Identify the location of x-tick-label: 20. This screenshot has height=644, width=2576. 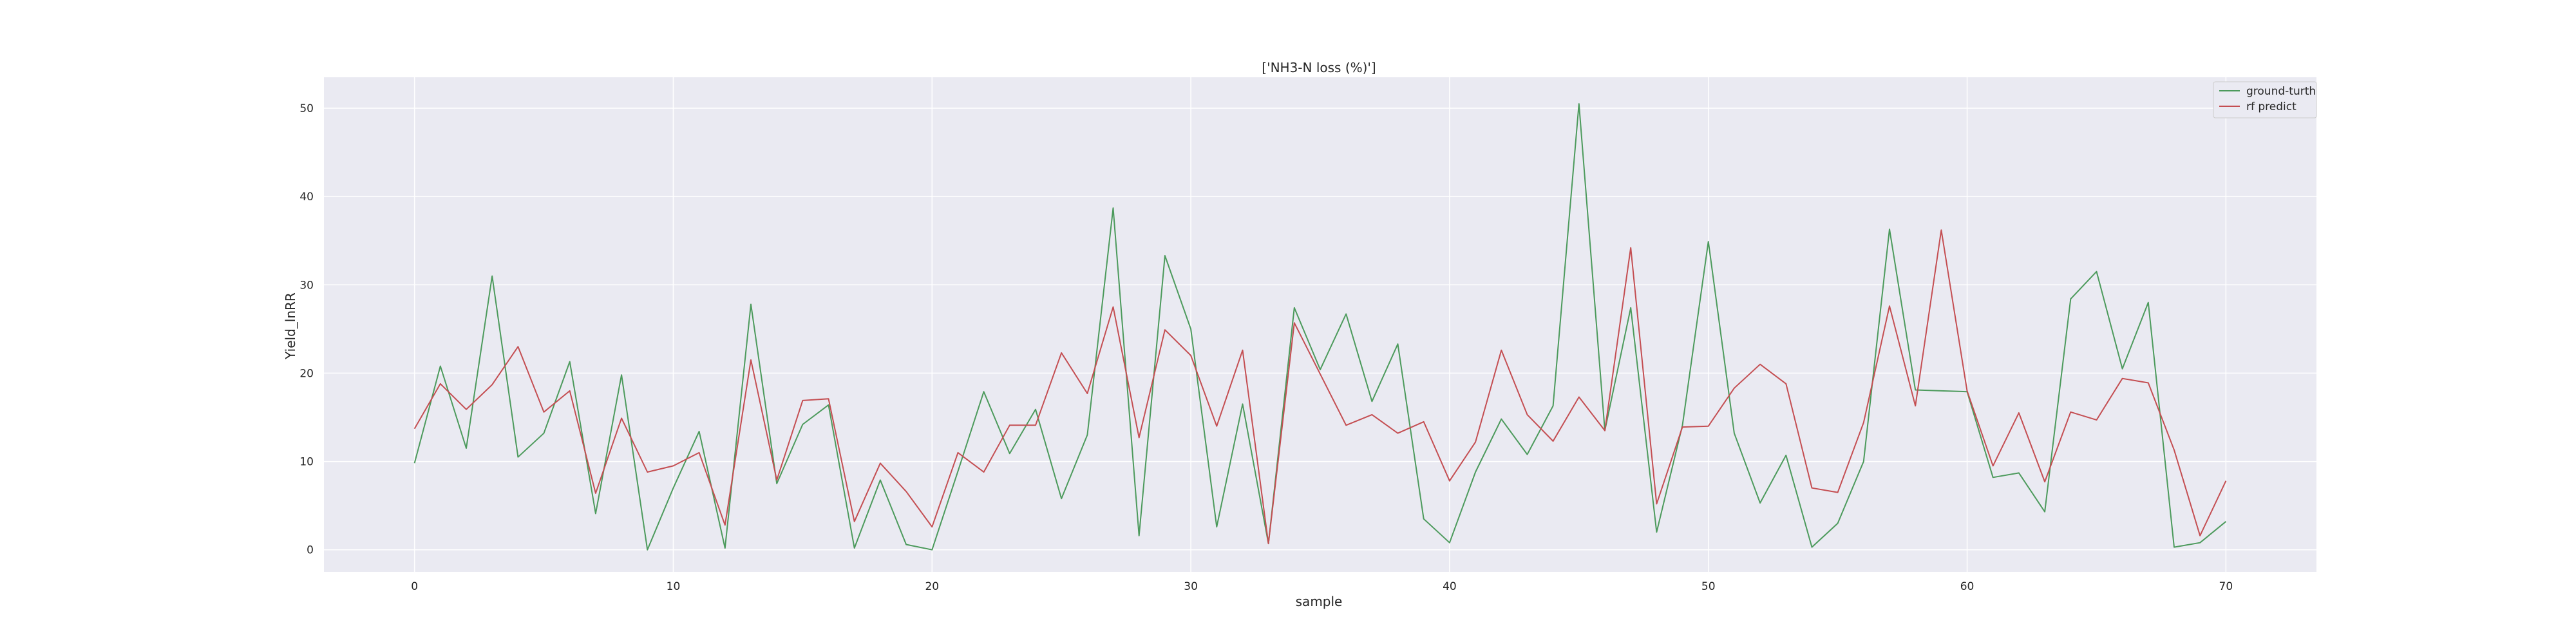
(932, 587).